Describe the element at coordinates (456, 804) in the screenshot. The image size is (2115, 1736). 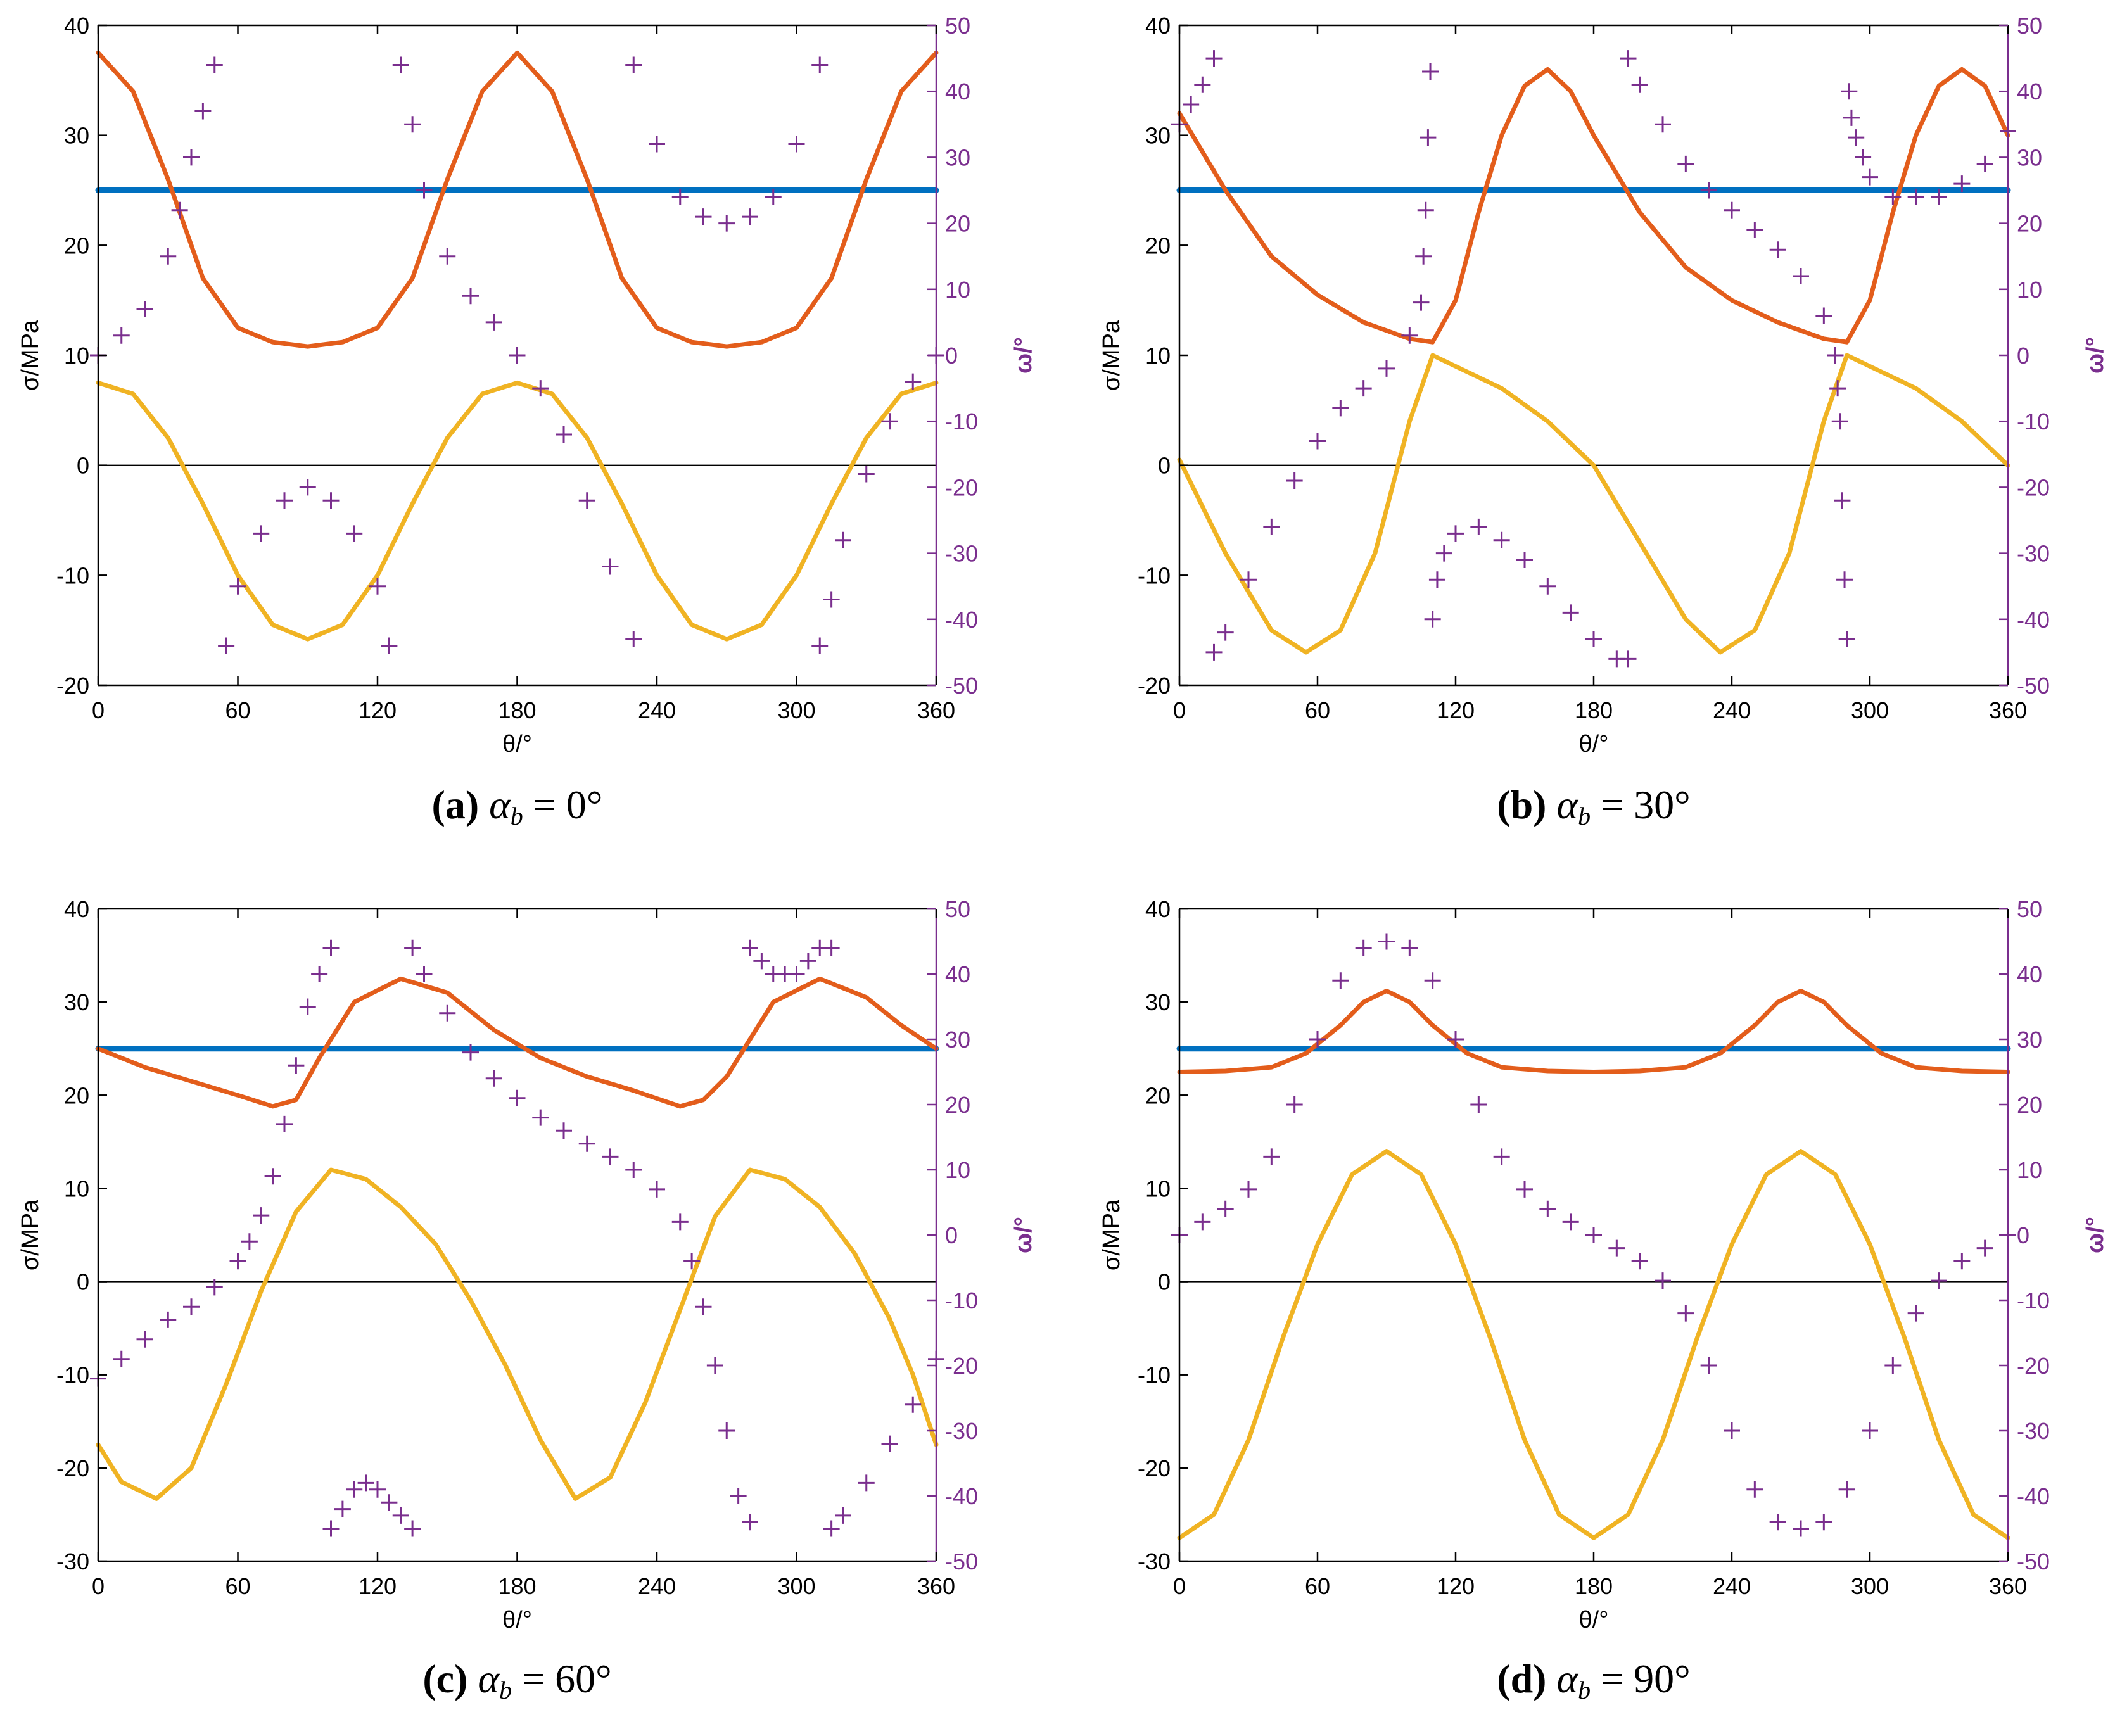
I see `caption-label: (a)` at that location.